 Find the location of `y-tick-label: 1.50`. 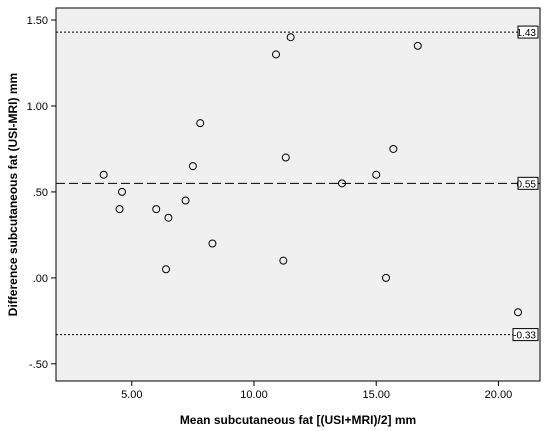

y-tick-label: 1.50 is located at coordinates (37, 21).